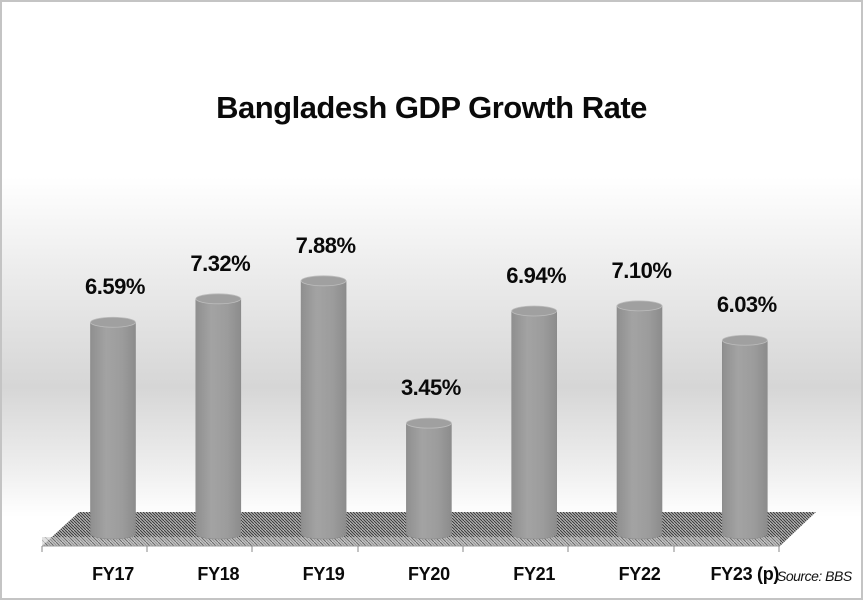 This screenshot has width=863, height=600. Describe the element at coordinates (115, 287) in the screenshot. I see `data-label: 6.59%` at that location.